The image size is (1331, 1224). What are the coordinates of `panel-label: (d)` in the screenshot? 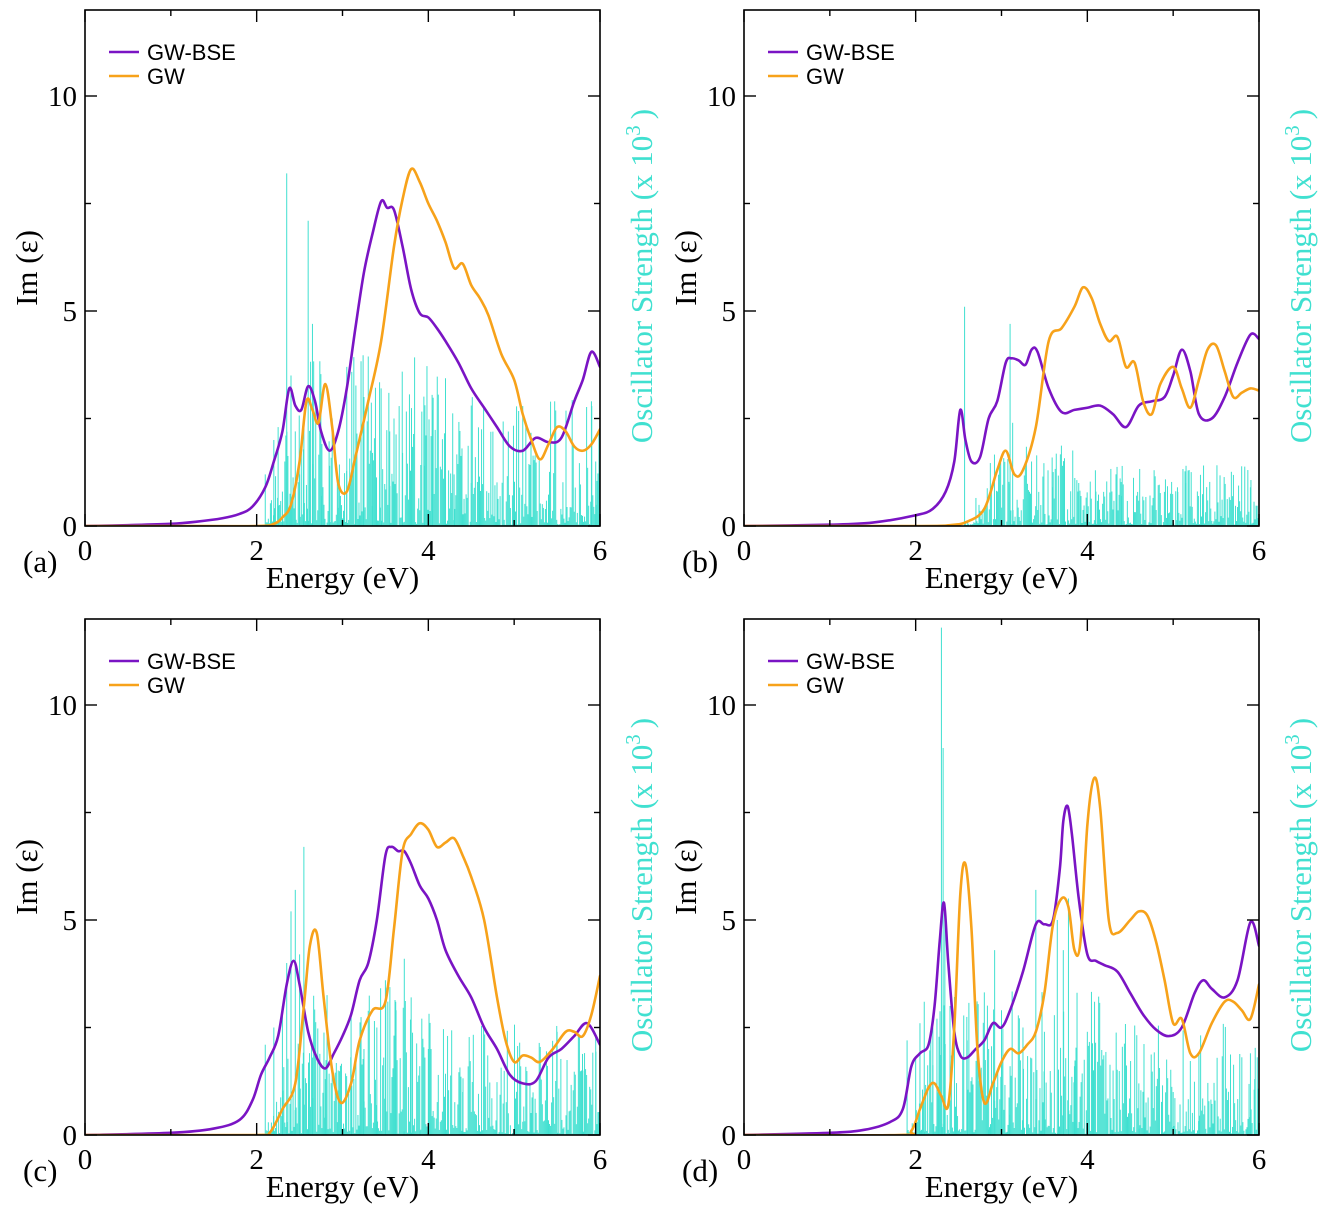 It's located at (700, 1170).